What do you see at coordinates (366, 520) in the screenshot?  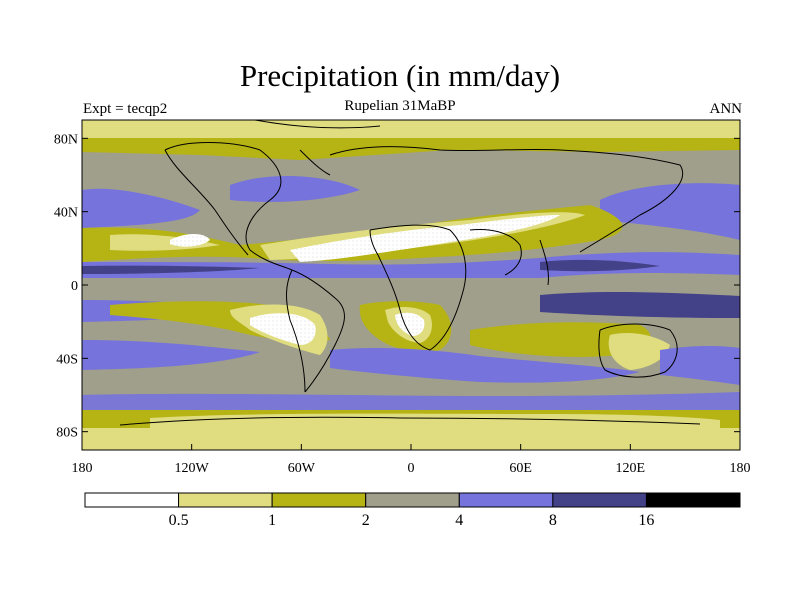 I see `colorbar-level-label: 2` at bounding box center [366, 520].